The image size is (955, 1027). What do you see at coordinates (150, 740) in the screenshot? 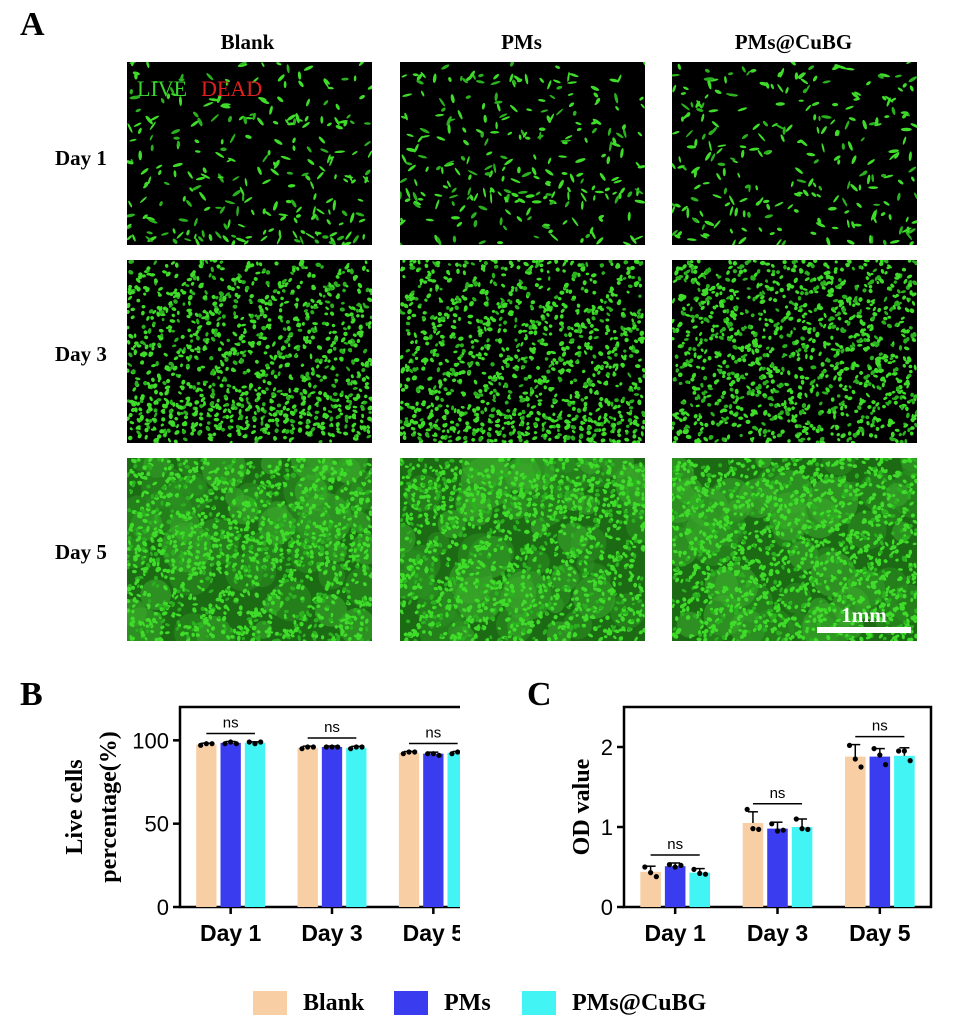
I see `y-tick-label: 100` at bounding box center [150, 740].